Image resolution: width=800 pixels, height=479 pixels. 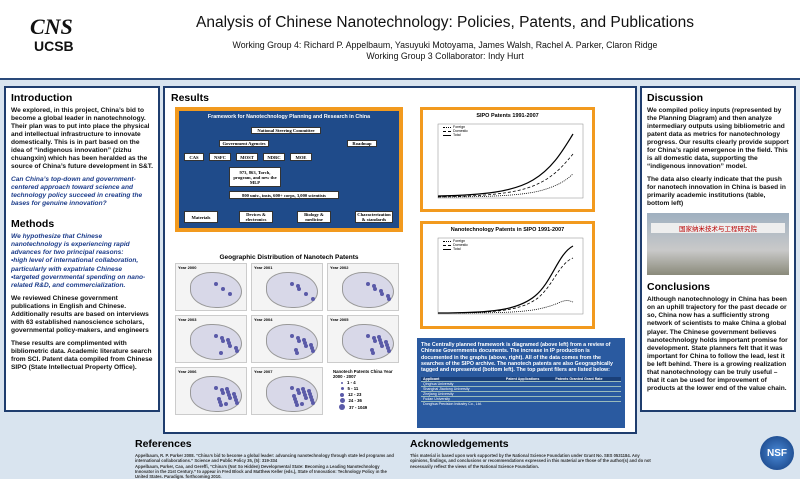 What do you see at coordinates (532, 444) in the screenshot?
I see `heading: Acknowledgements` at bounding box center [532, 444].